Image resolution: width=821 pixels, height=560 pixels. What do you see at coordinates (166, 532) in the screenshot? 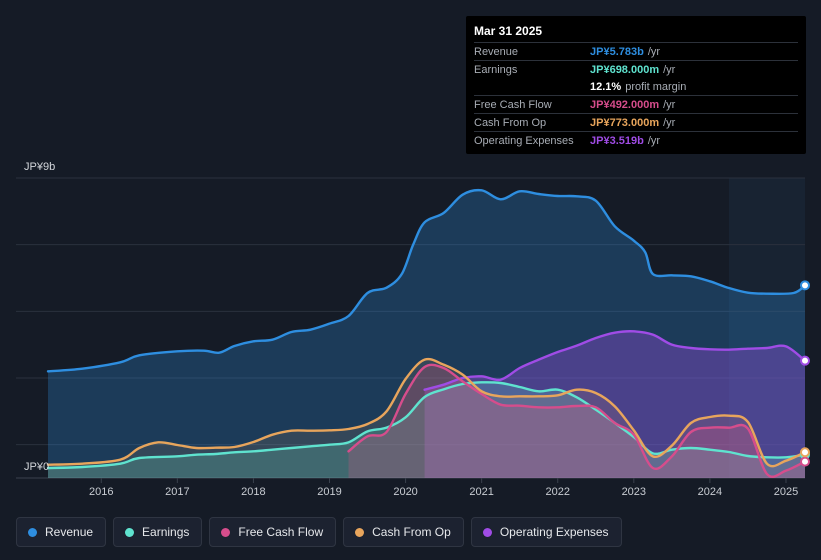
I see `legend-label: Earnings` at bounding box center [166, 532].